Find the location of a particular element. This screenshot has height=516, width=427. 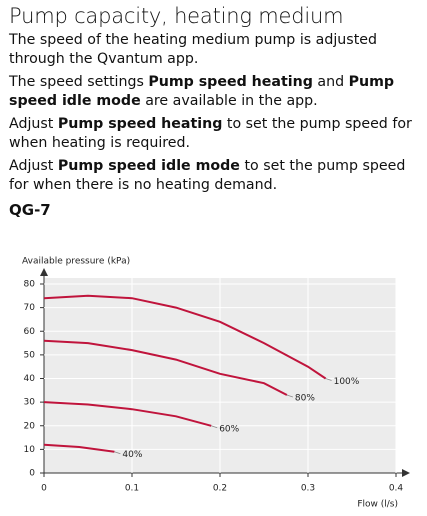

y-tick-label: 50 is located at coordinates (30, 355).